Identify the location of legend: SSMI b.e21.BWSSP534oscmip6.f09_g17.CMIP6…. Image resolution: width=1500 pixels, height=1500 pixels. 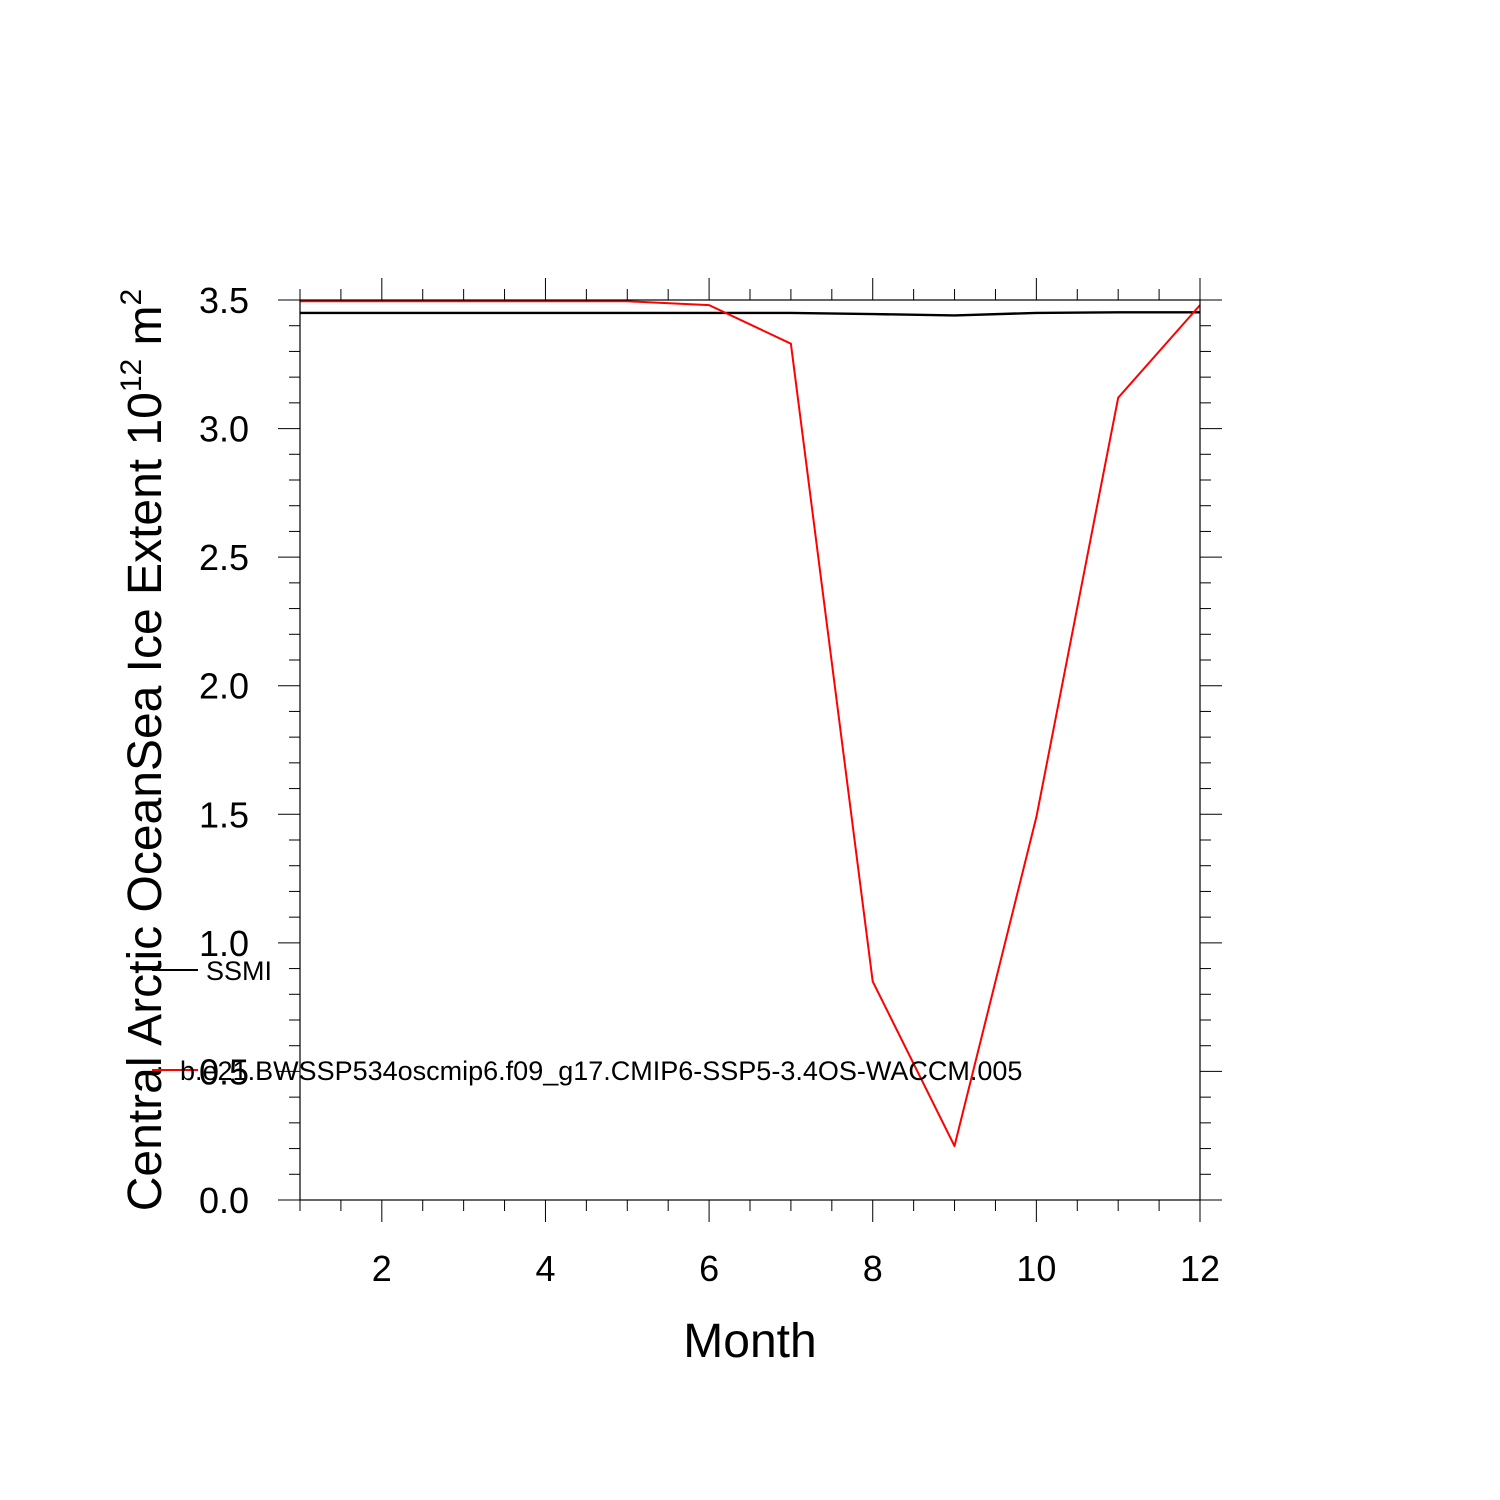
(587, 1021).